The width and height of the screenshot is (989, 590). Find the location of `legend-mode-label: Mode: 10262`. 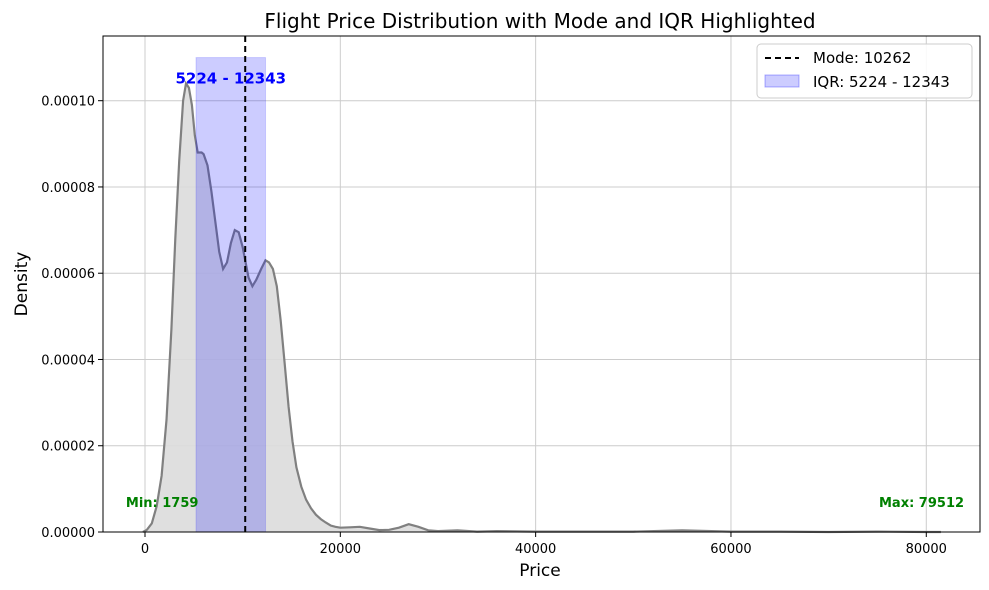

legend-mode-label: Mode: 10262 is located at coordinates (862, 58).